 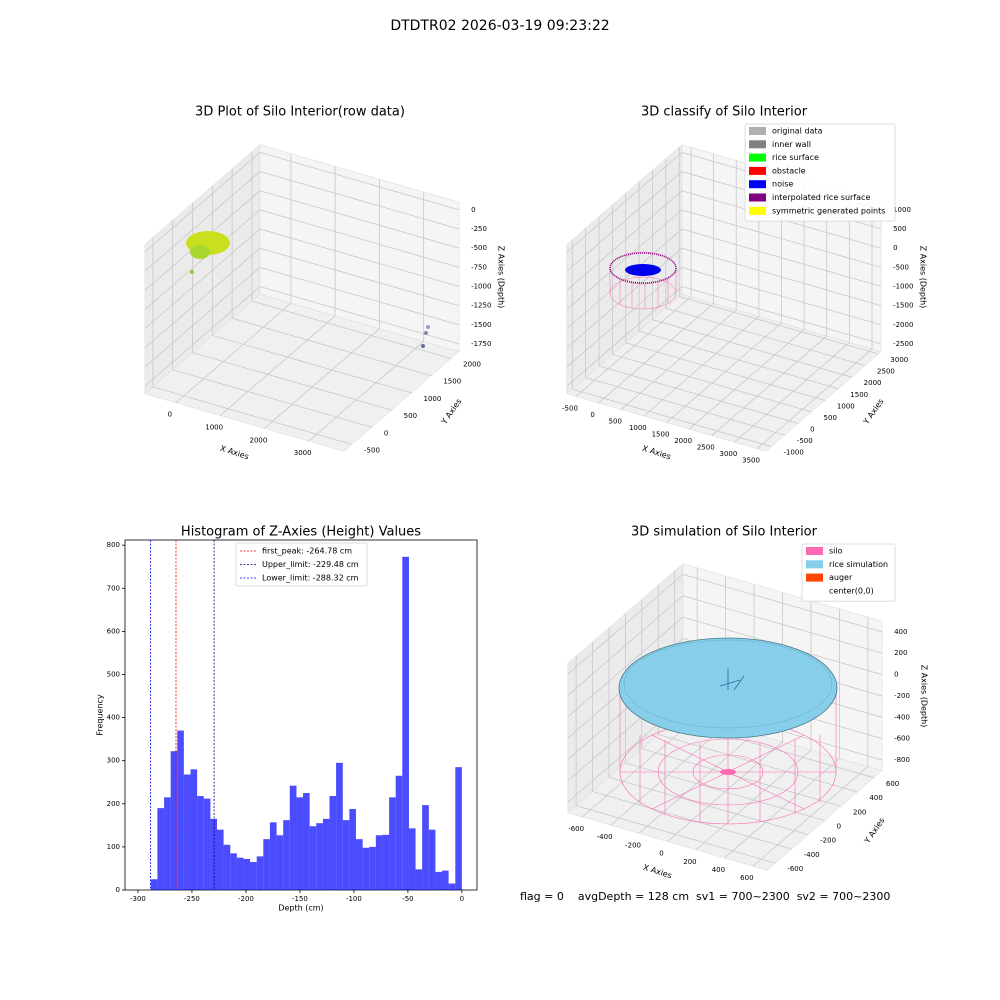 What do you see at coordinates (113, 847) in the screenshot?
I see `y-tick-label: 100` at bounding box center [113, 847].